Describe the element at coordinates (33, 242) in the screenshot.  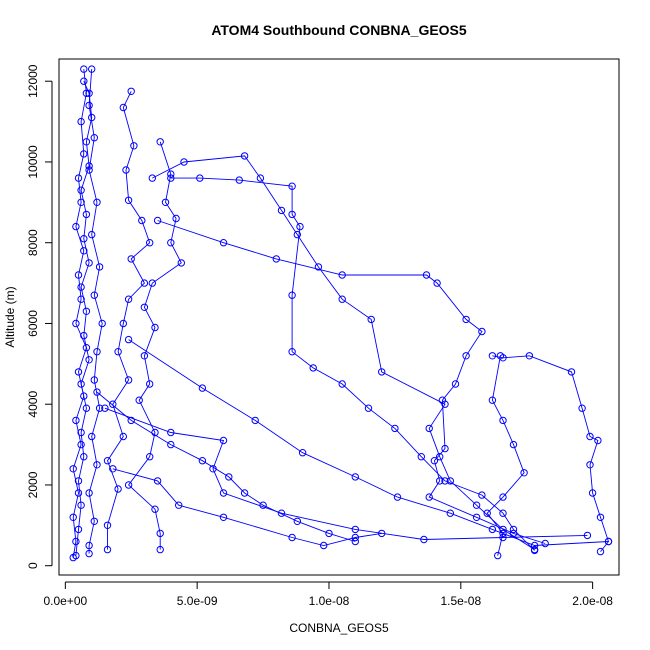
I see `y-tick-label: 8000` at that location.